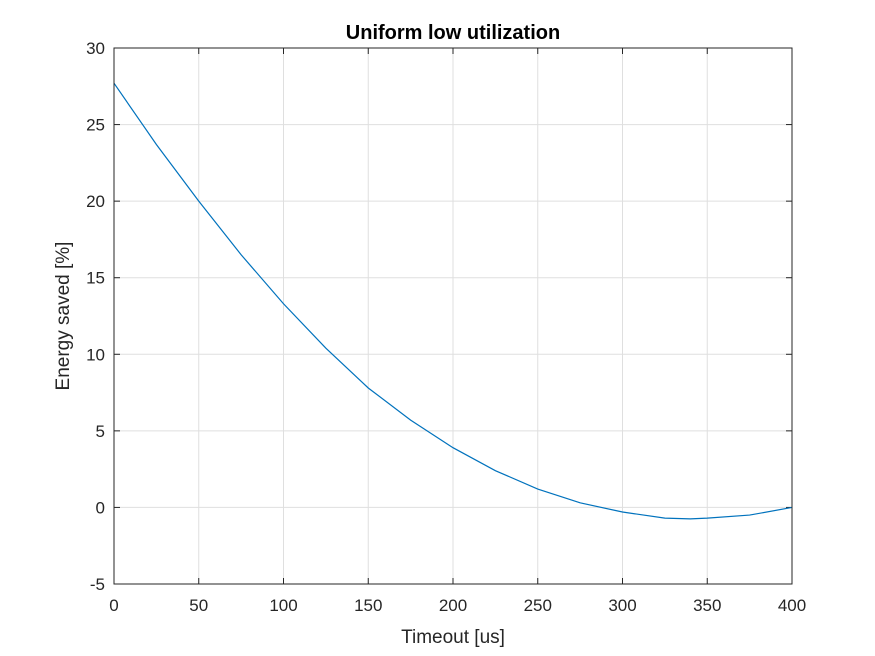  Describe the element at coordinates (95, 48) in the screenshot. I see `y-tick-label: 30` at that location.